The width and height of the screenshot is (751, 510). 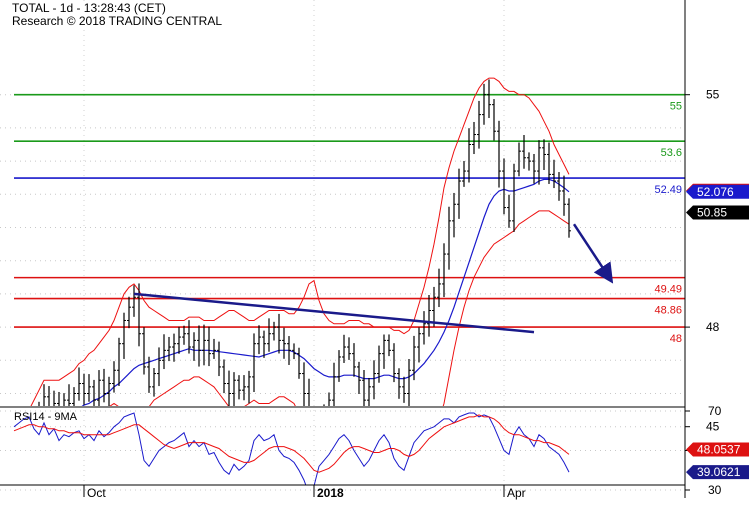 I want to click on rsi-line, so click(x=291, y=448).